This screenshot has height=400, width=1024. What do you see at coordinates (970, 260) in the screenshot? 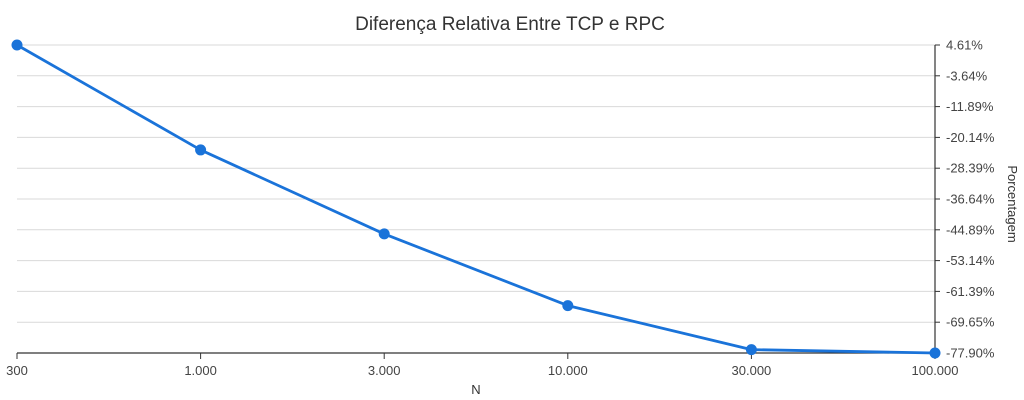
I see `y-tick-label: -53.14%` at bounding box center [970, 260].